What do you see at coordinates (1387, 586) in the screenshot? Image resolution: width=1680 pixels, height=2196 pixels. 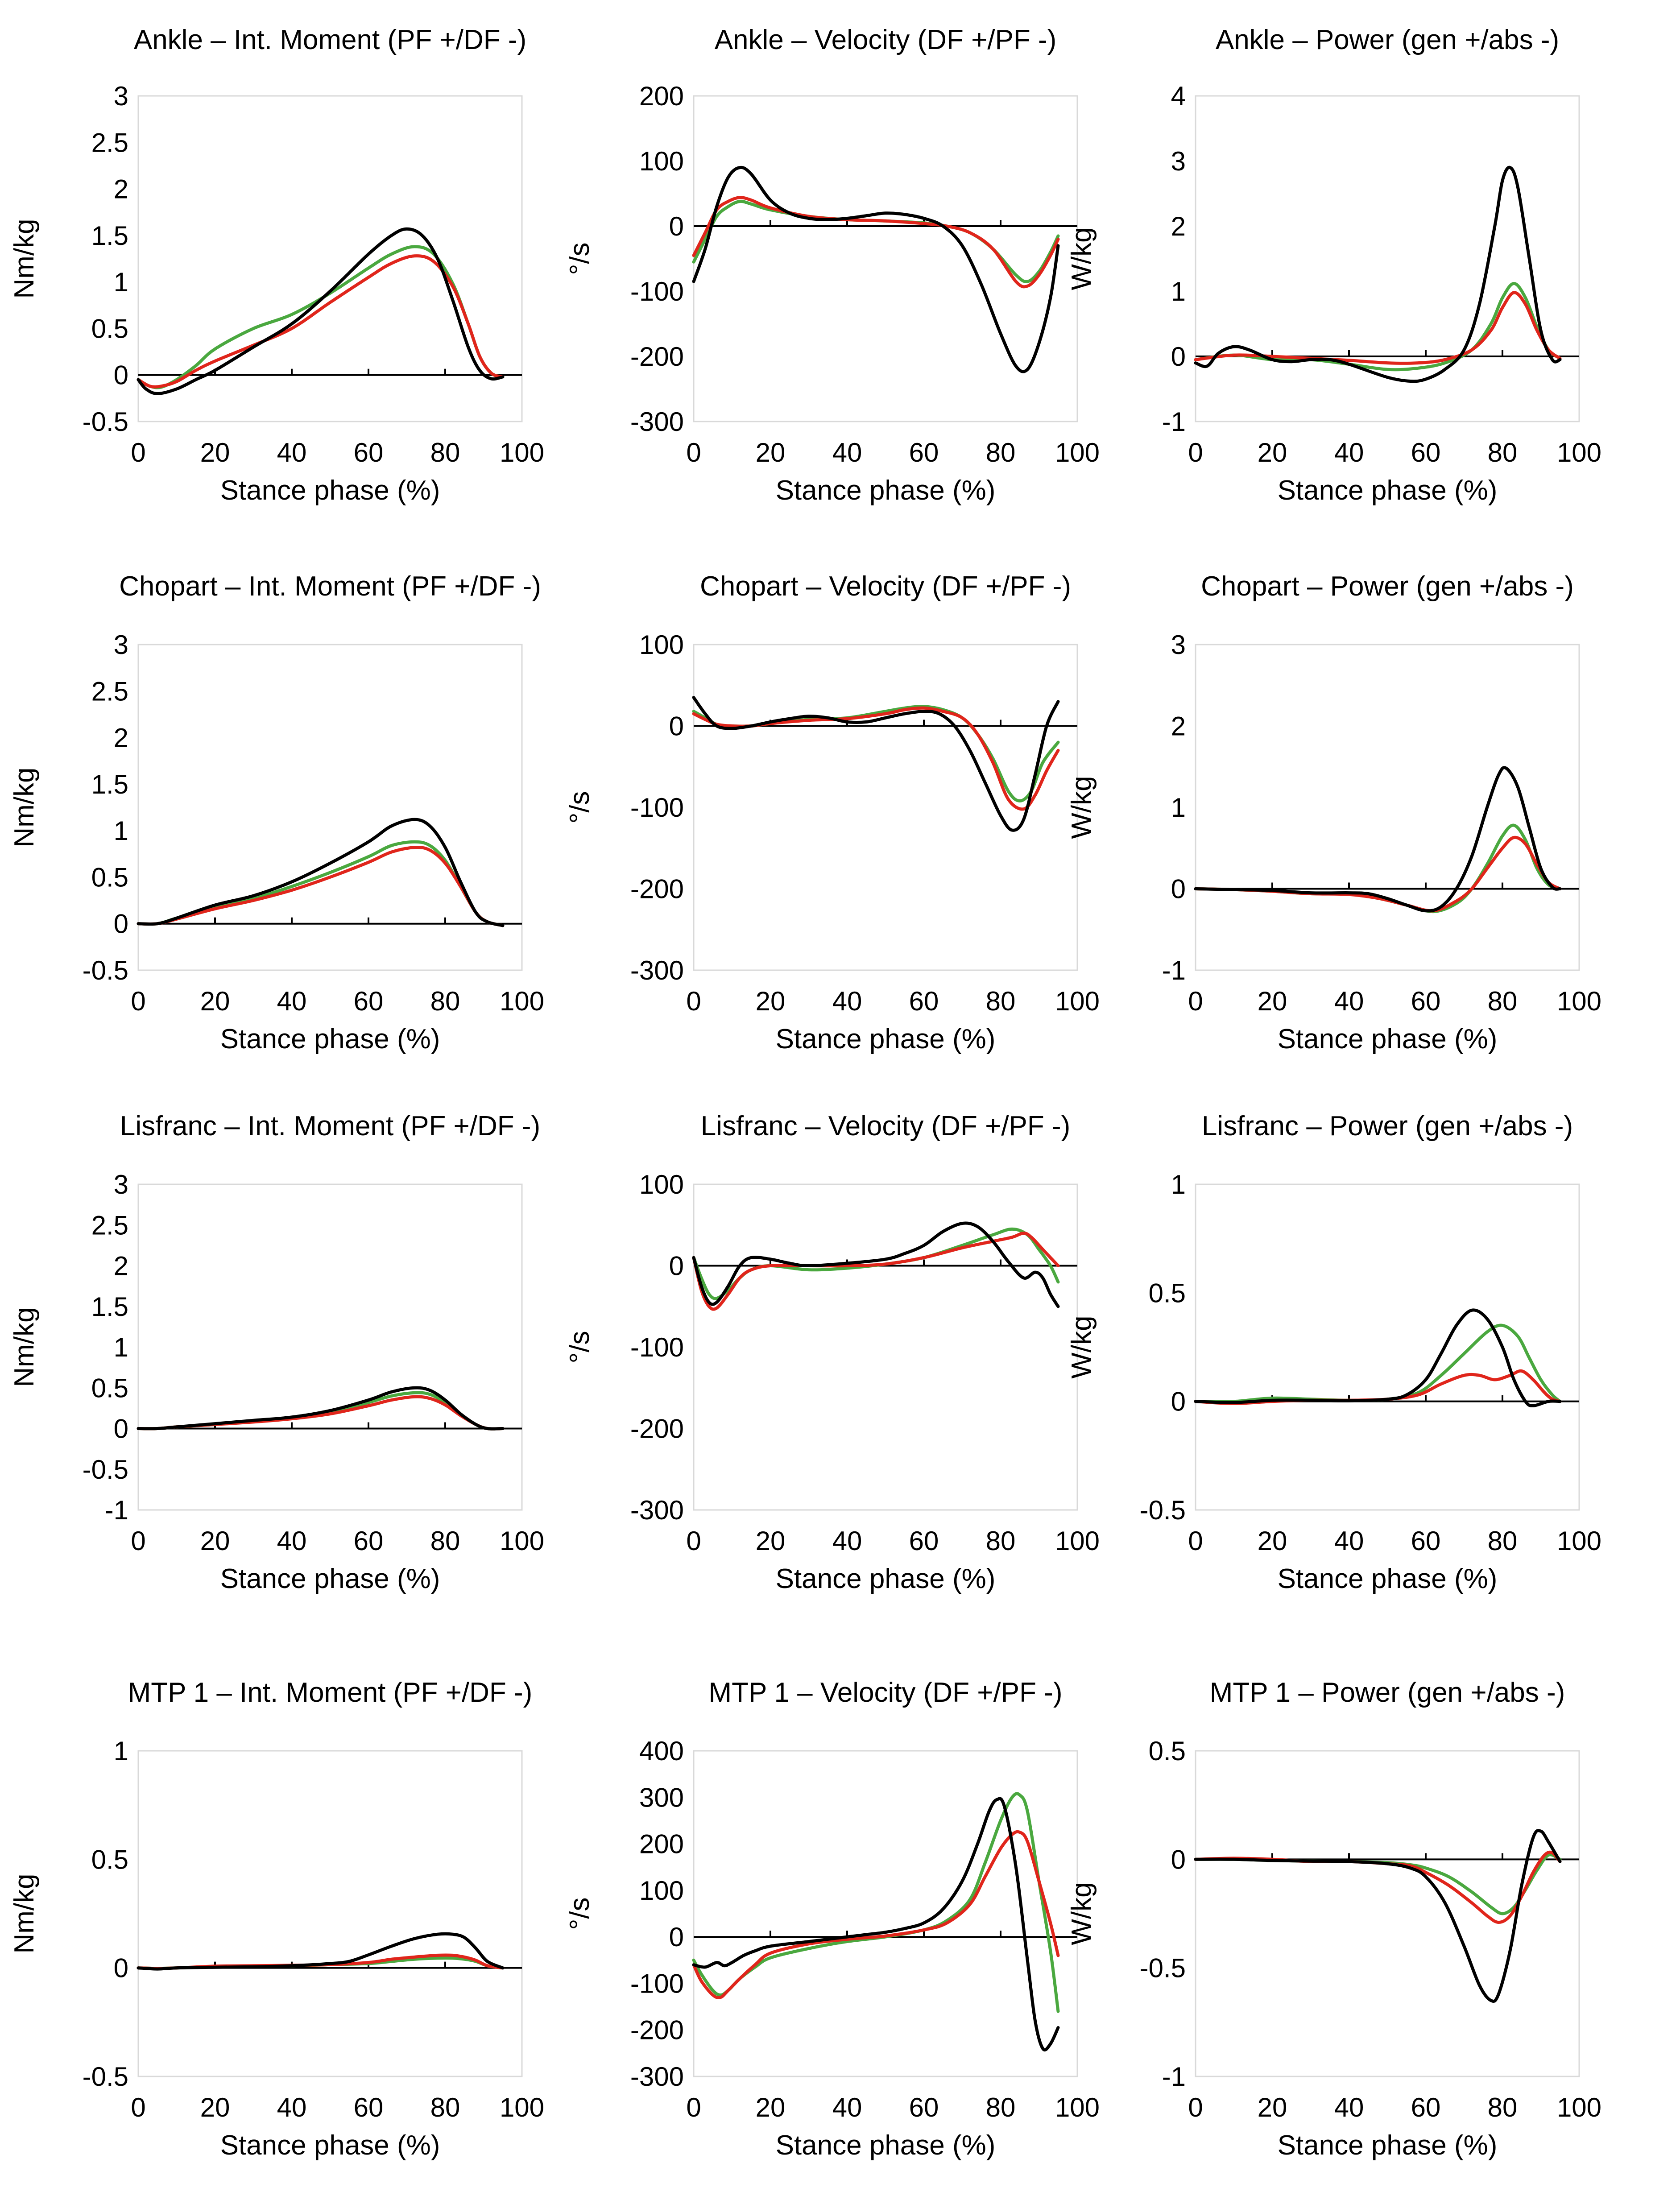 I see `chart-title: Chopart – Power (gen +/abs -)` at bounding box center [1387, 586].